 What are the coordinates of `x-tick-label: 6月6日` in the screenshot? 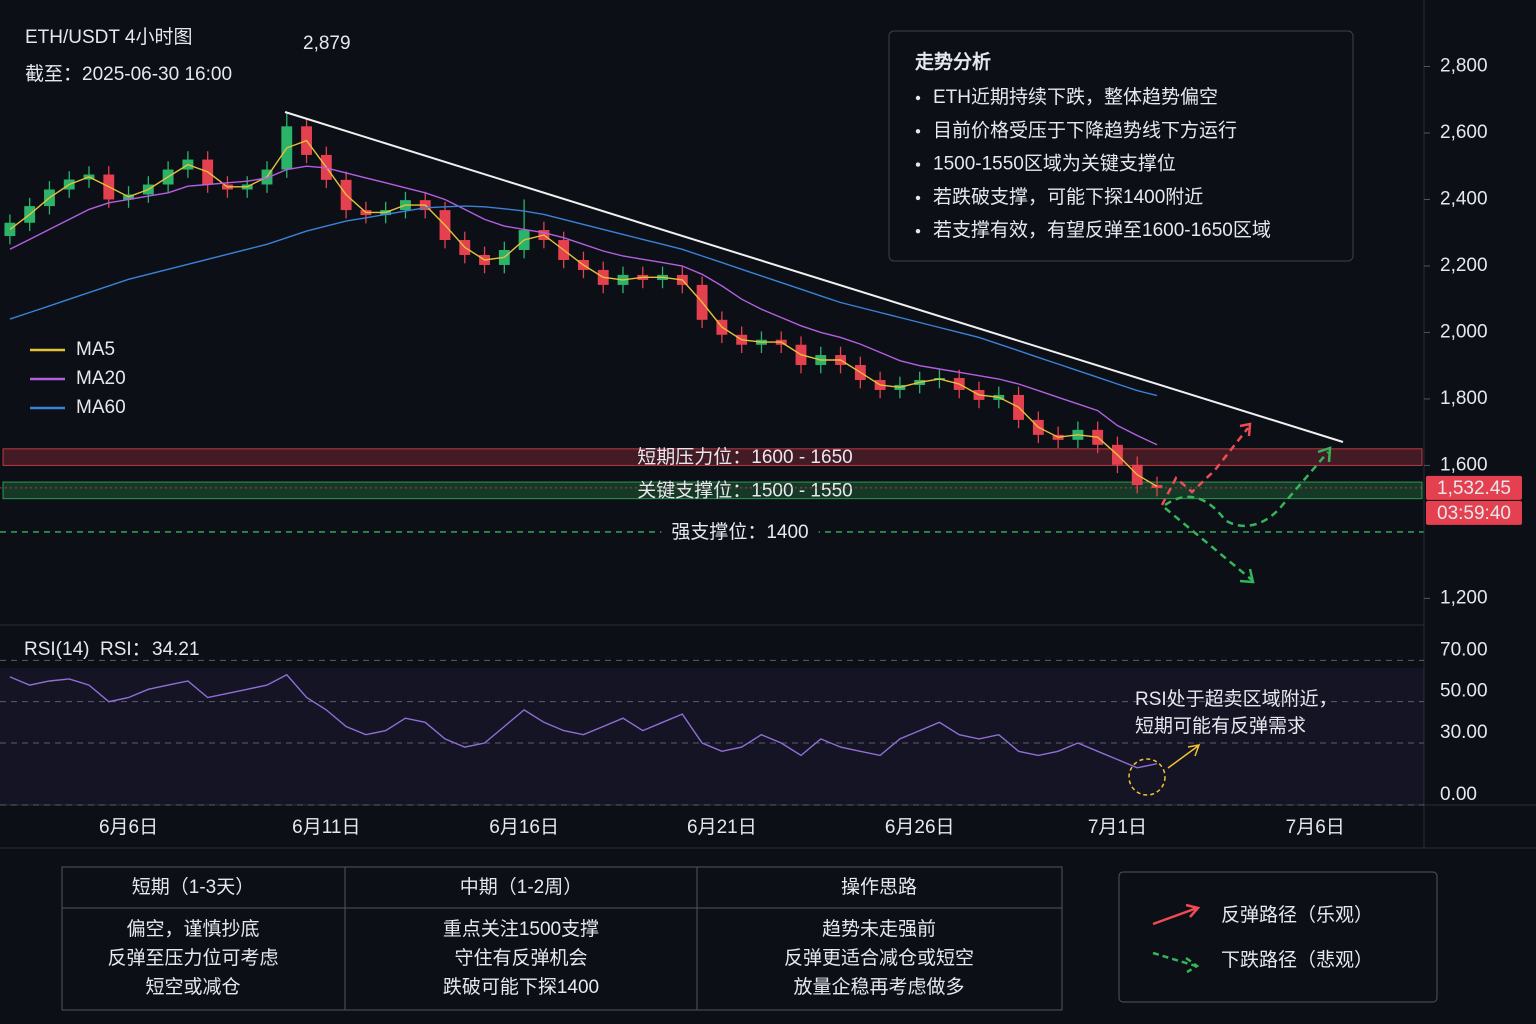 It's located at (128, 827).